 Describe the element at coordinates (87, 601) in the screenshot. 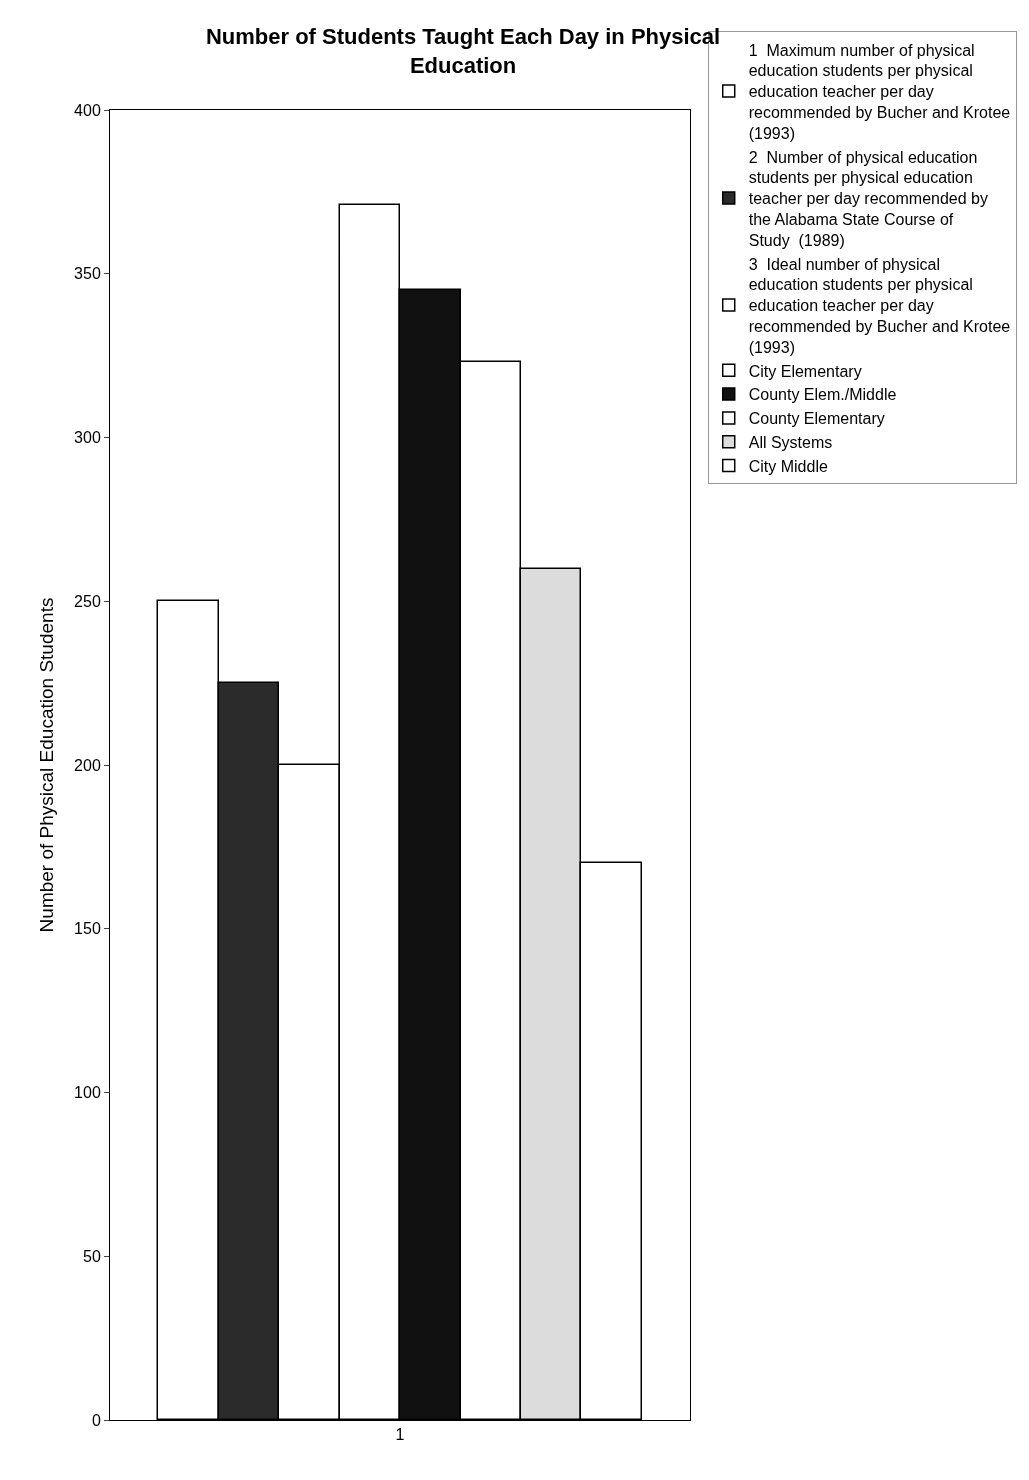

I see `y-tick-label: 250` at that location.